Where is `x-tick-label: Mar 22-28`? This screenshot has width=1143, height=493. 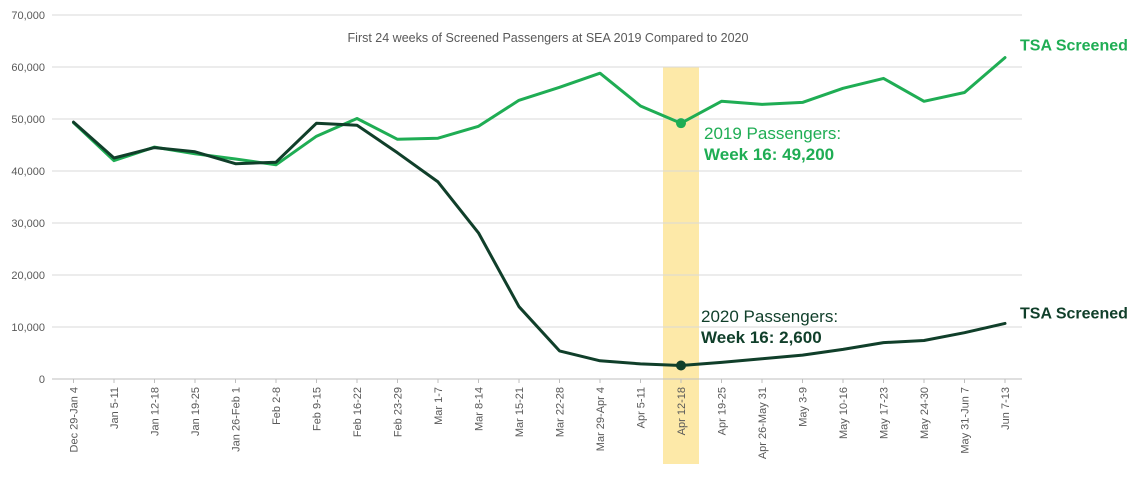
x-tick-label: Mar 22-28 is located at coordinates (561, 412).